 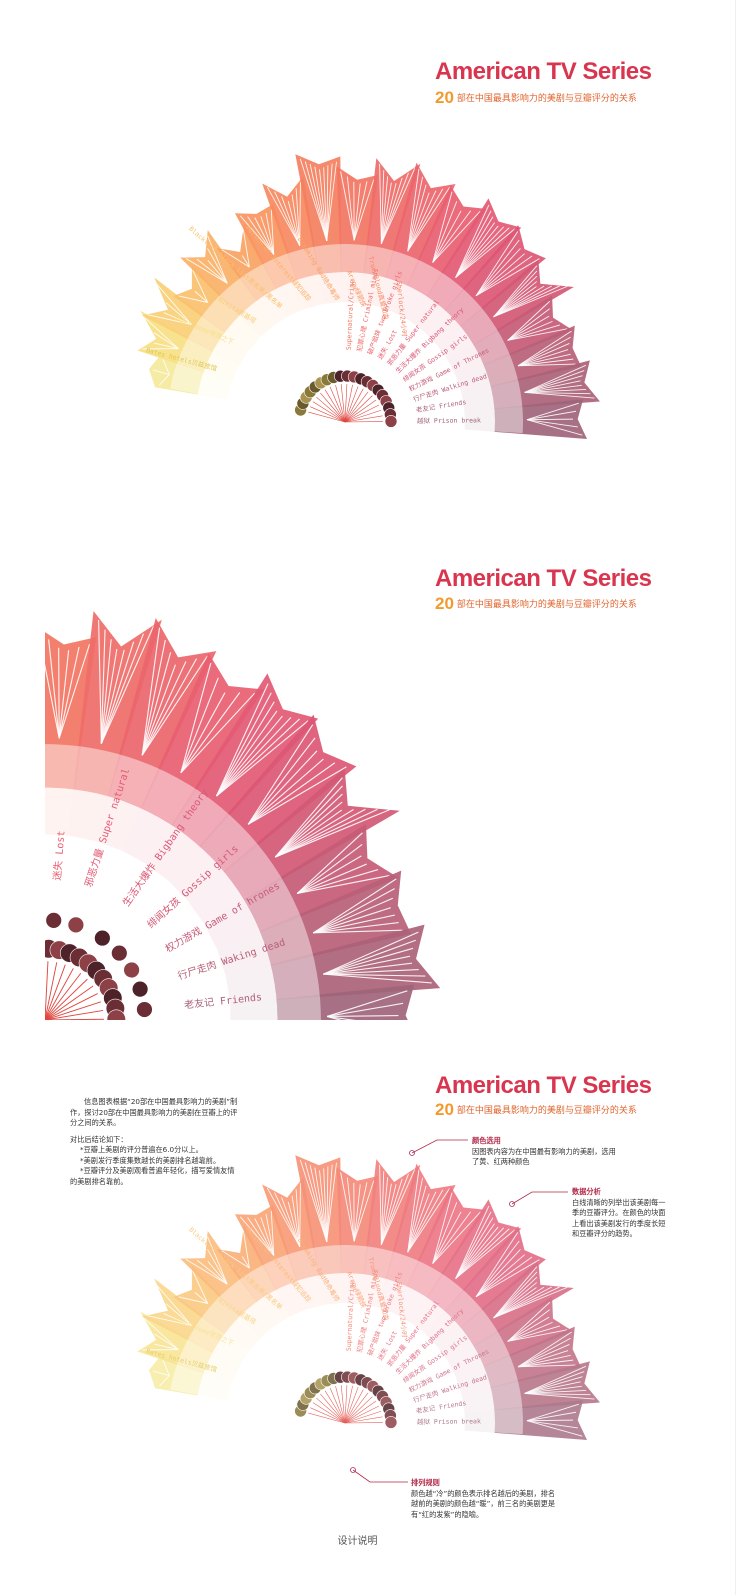 What do you see at coordinates (224, 815) in the screenshot?
I see `chart-body` at bounding box center [224, 815].